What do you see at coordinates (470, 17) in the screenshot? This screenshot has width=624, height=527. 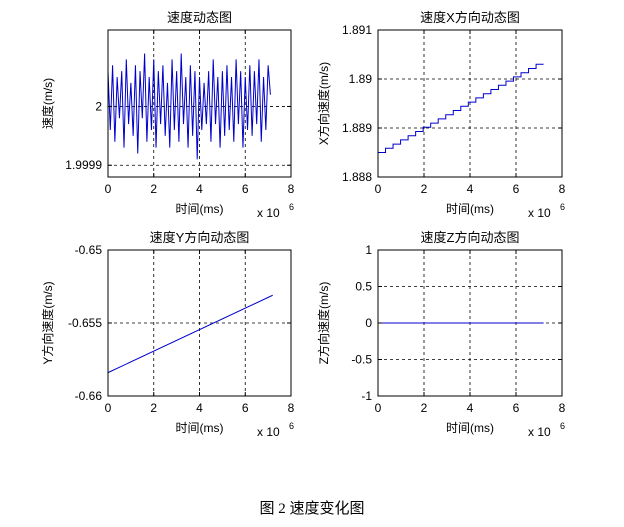 I see `chart-title: 速度X方向动态图` at bounding box center [470, 17].